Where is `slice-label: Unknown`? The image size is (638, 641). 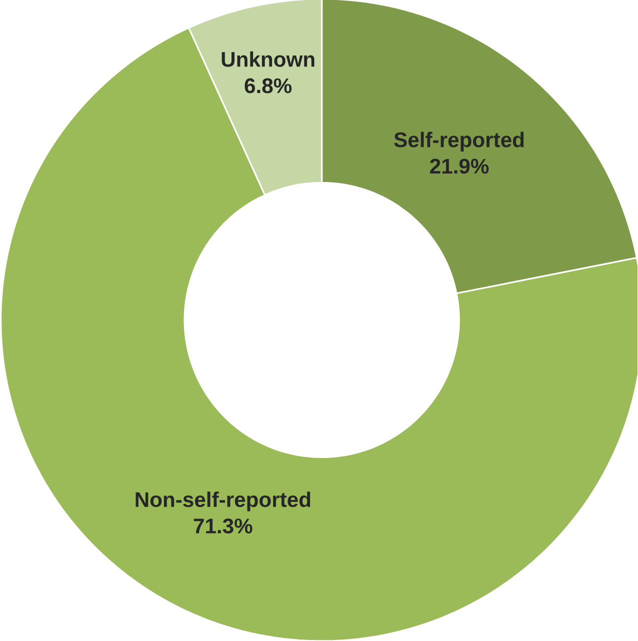
slice-label: Unknown is located at coordinates (268, 59).